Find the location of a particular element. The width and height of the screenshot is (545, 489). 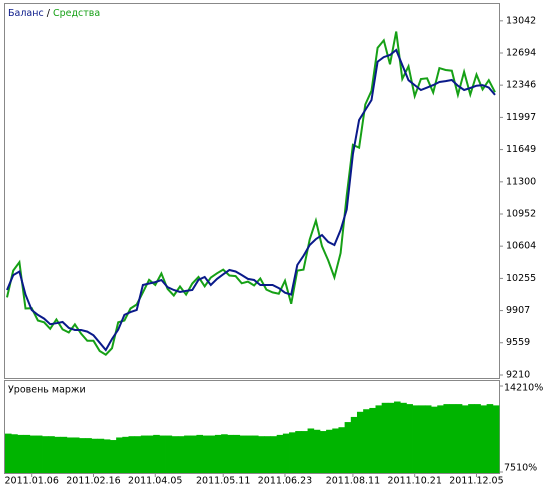

y-tick-label: 11300 is located at coordinates (521, 181).